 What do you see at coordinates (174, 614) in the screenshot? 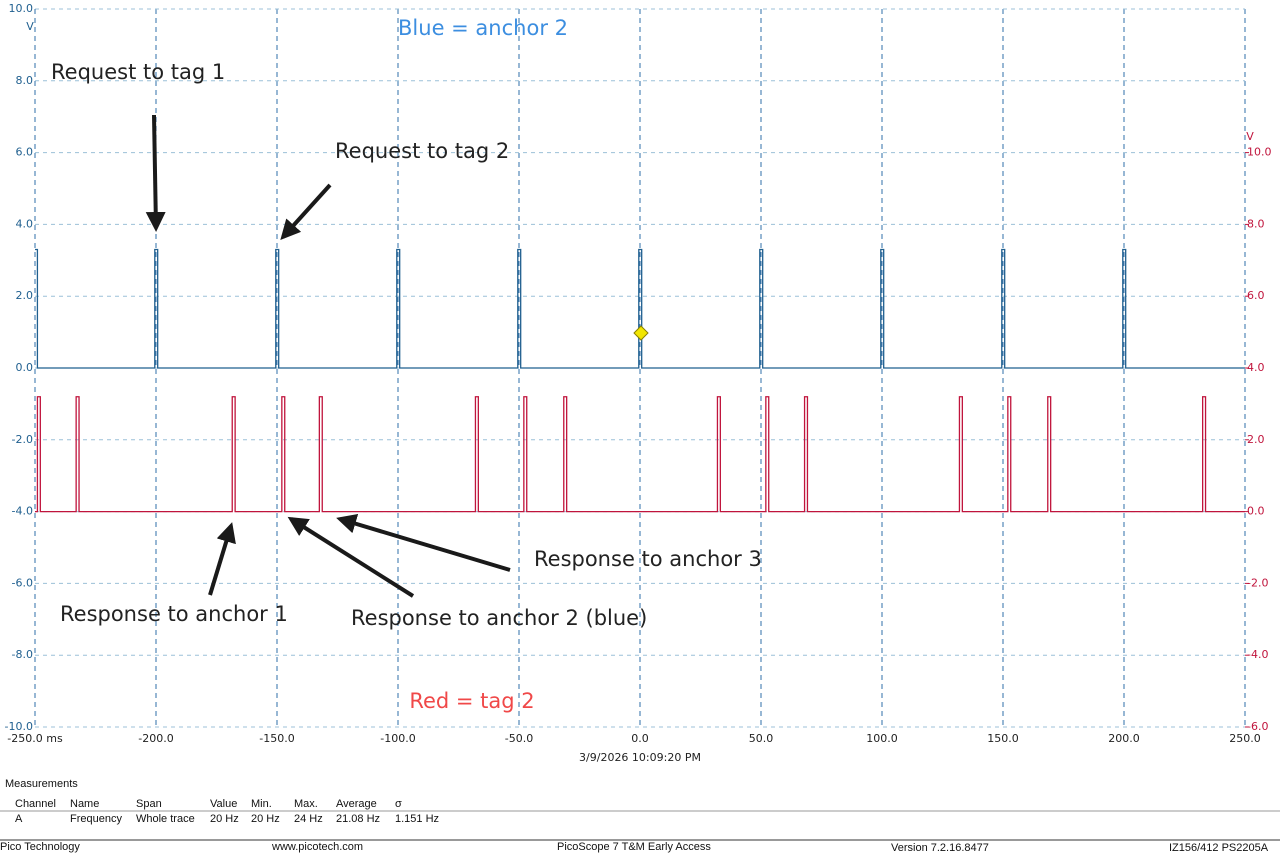
I see `annotation: Response to anchor 1` at bounding box center [174, 614].